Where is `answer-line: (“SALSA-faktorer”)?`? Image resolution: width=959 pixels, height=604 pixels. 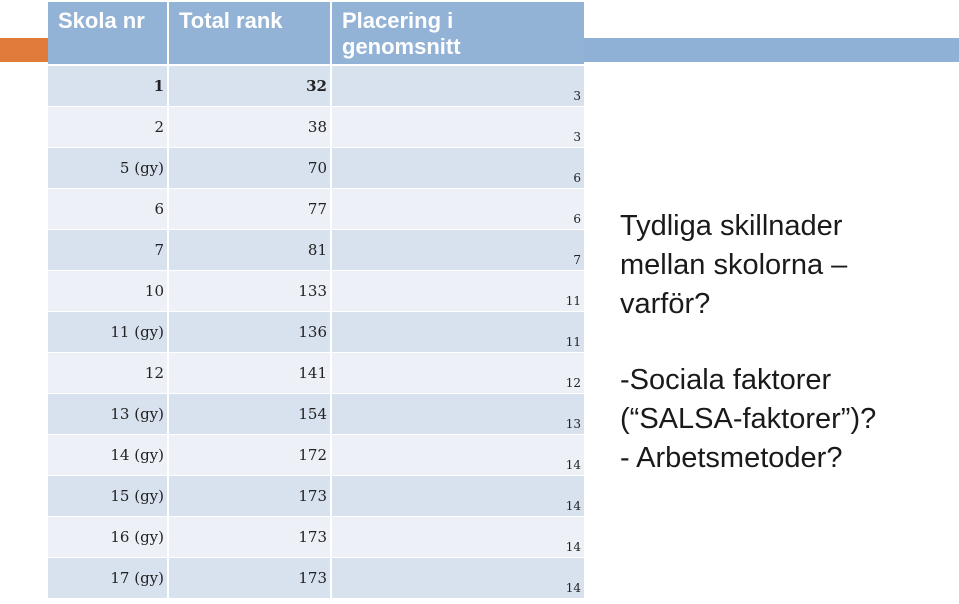 answer-line: (“SALSA-faktorer”)? is located at coordinates (748, 419).